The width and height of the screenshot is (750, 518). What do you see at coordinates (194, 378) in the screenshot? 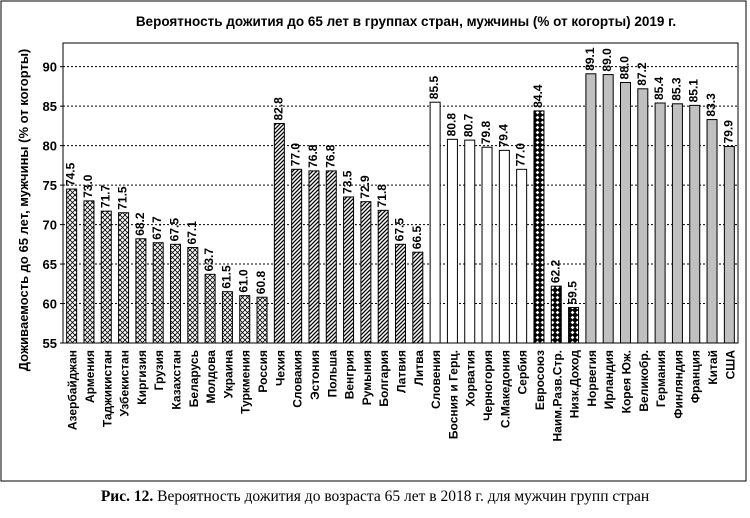
I see `x-tick-label: Беларусь` at bounding box center [194, 378].